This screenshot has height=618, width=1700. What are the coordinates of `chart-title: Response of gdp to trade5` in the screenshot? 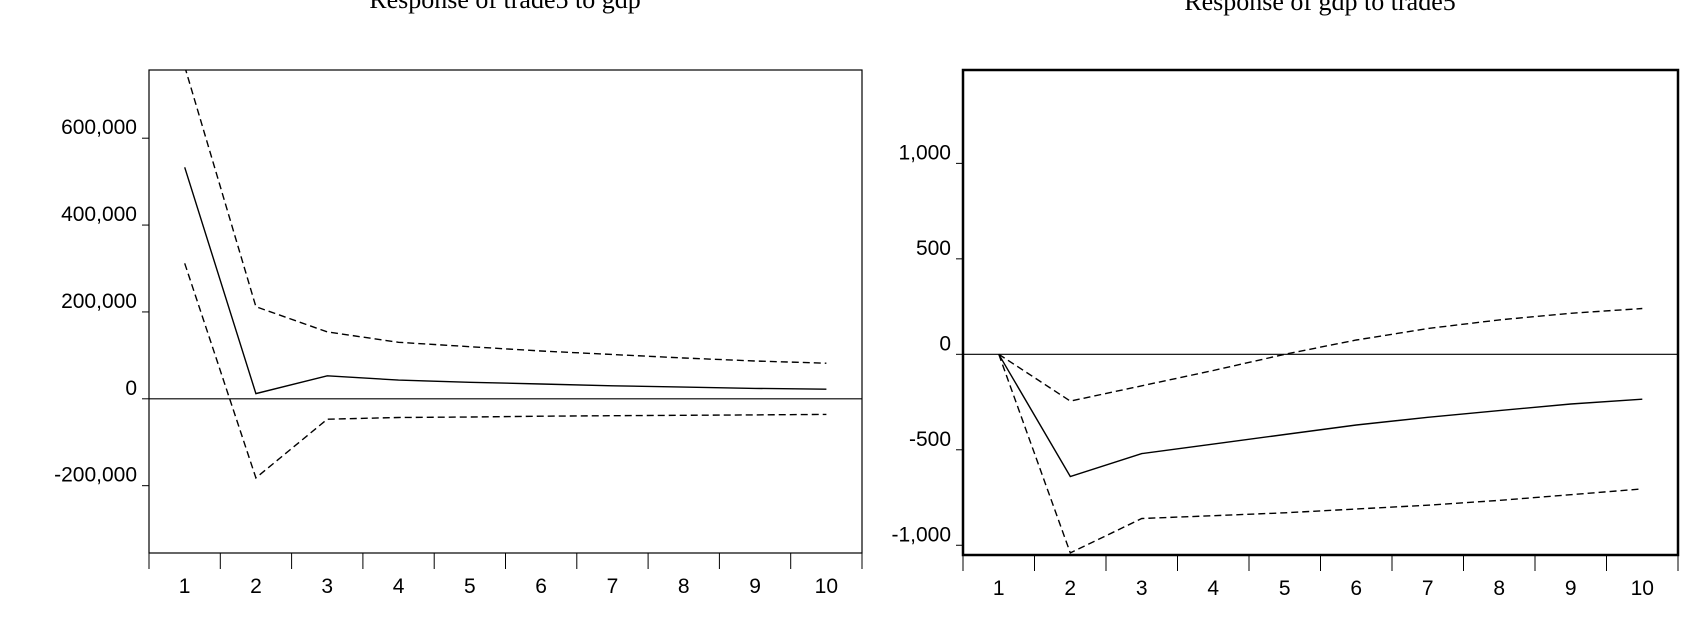 It's located at (1320, 8).